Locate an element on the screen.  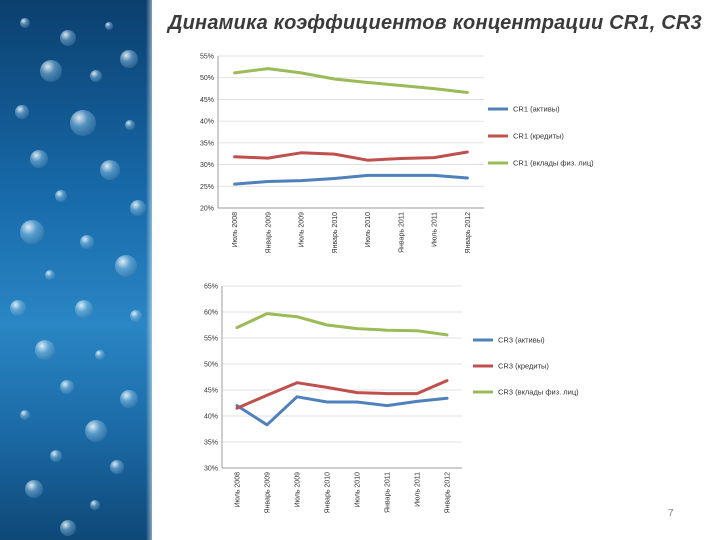
sidebar-edge is located at coordinates (149, 270).